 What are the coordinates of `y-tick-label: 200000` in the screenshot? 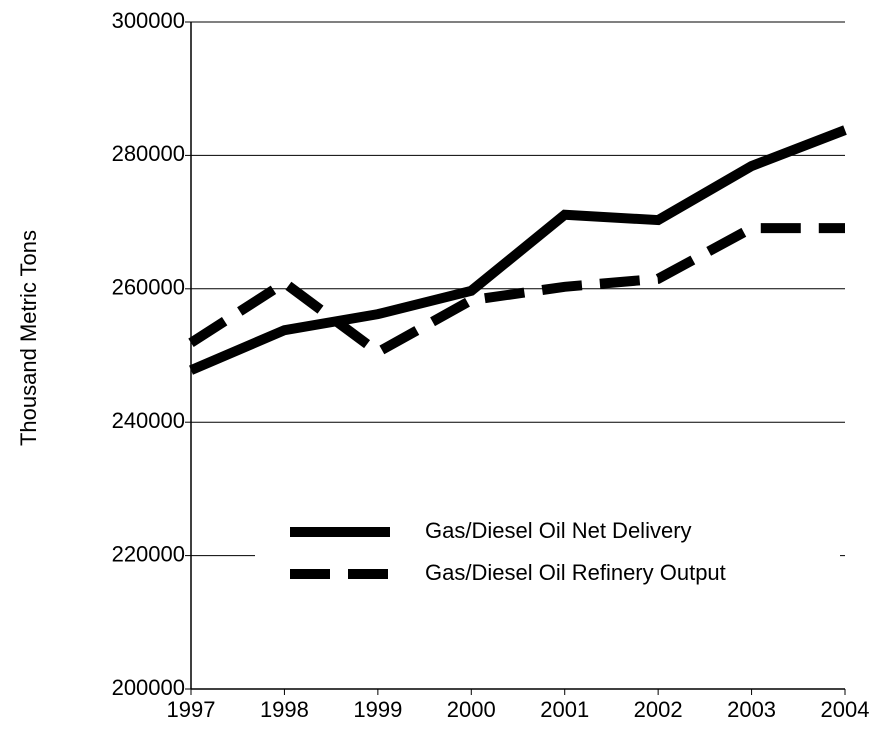 It's located at (148, 687).